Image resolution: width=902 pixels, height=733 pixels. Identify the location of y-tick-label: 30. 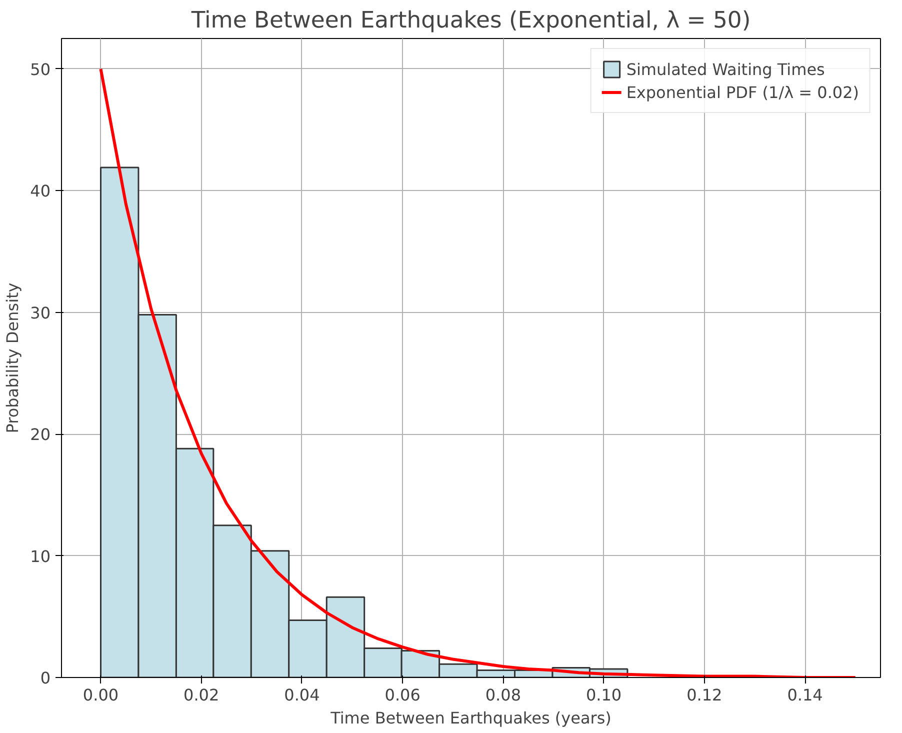
(40, 312).